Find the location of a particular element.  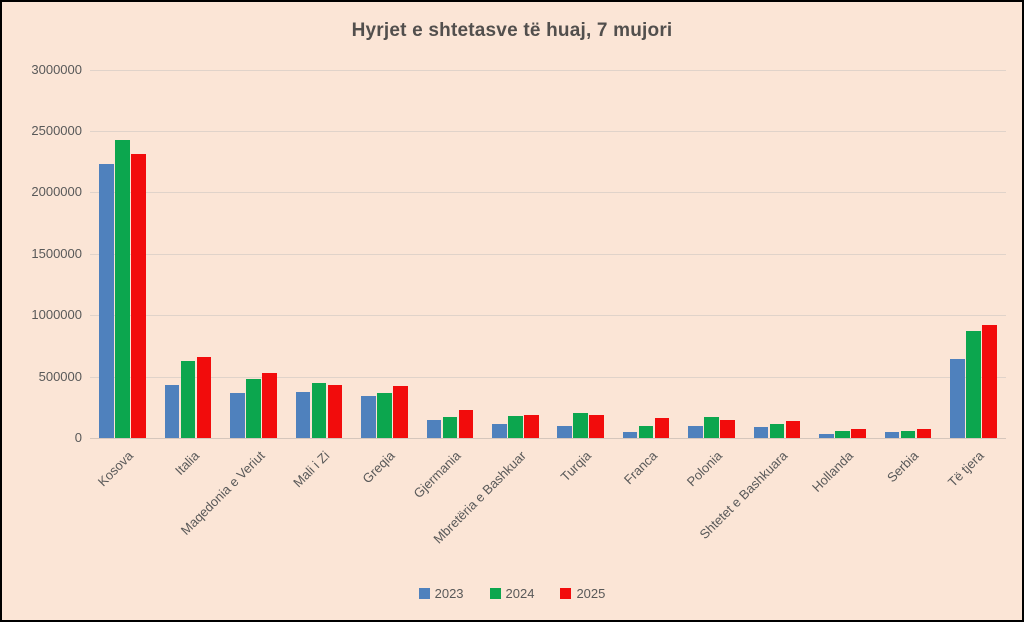

bar-2025-mbret-ria-e-bashkuar is located at coordinates (531, 426).